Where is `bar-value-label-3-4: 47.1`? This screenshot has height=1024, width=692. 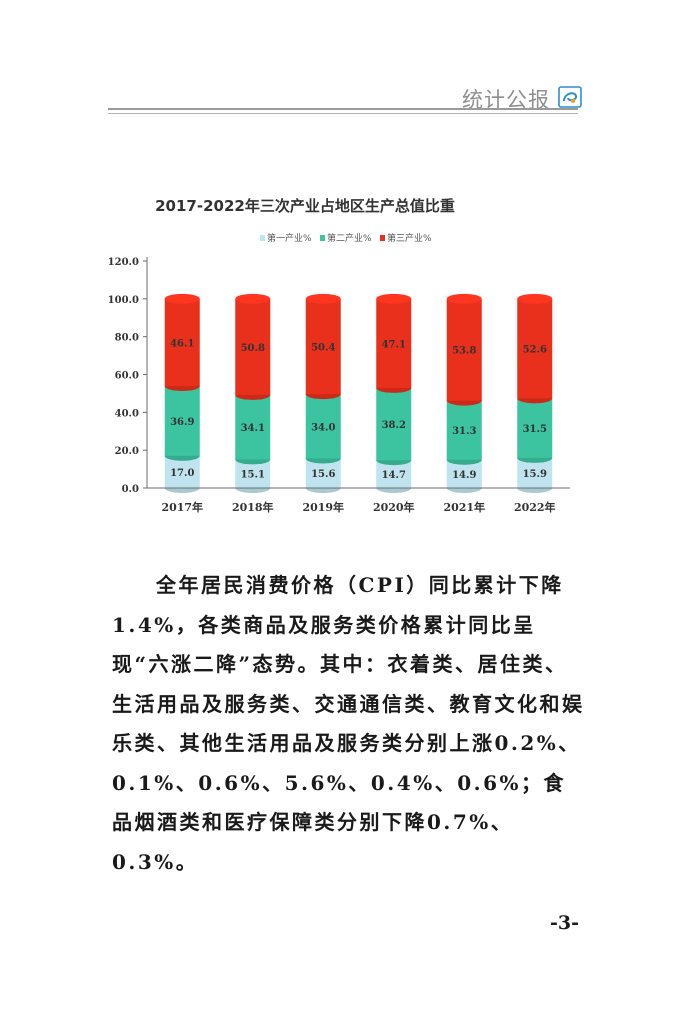
bar-value-label-3-4: 47.1 is located at coordinates (394, 344).